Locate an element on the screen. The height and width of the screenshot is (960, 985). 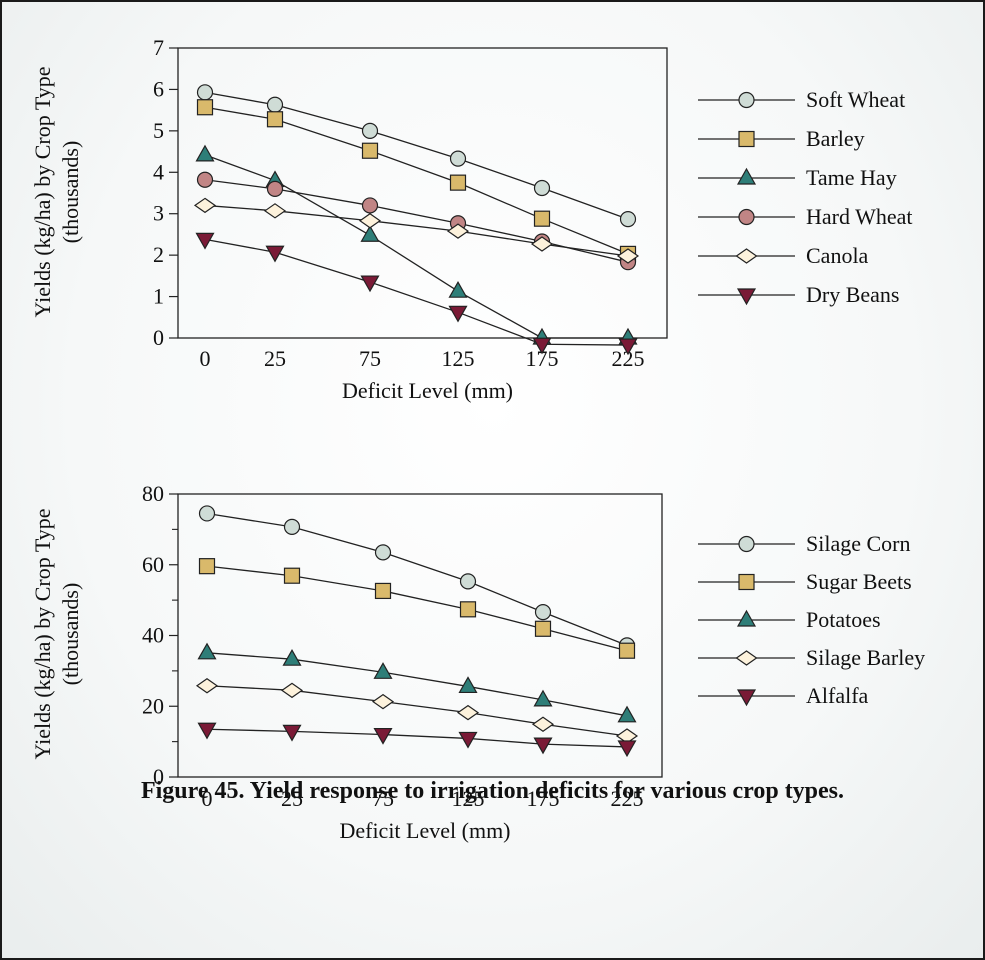
x-tick-label: 125 is located at coordinates (468, 798).